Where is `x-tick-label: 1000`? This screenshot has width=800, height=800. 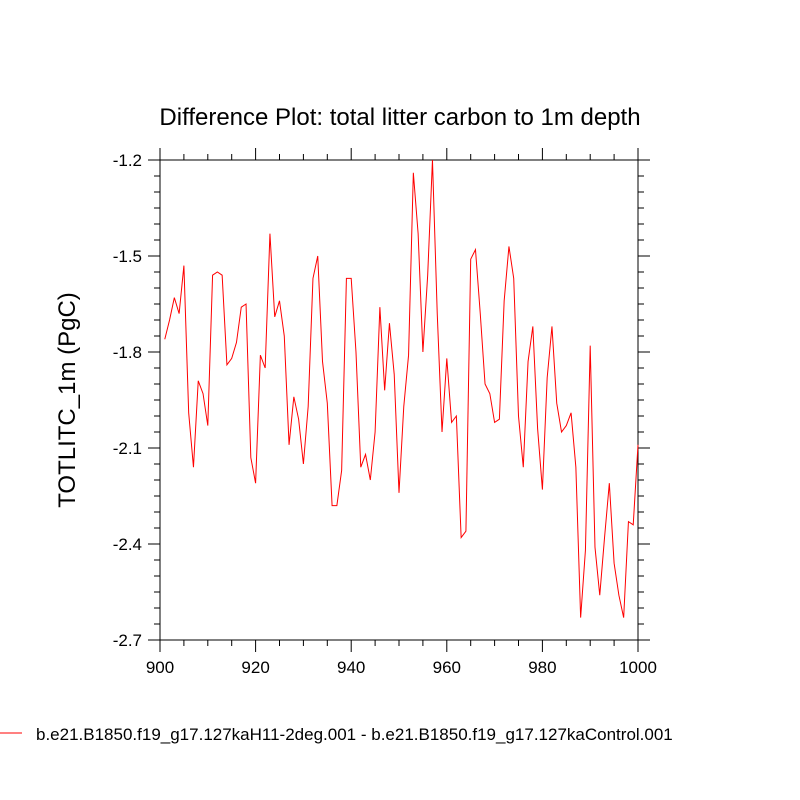 x-tick-label: 1000 is located at coordinates (638, 667).